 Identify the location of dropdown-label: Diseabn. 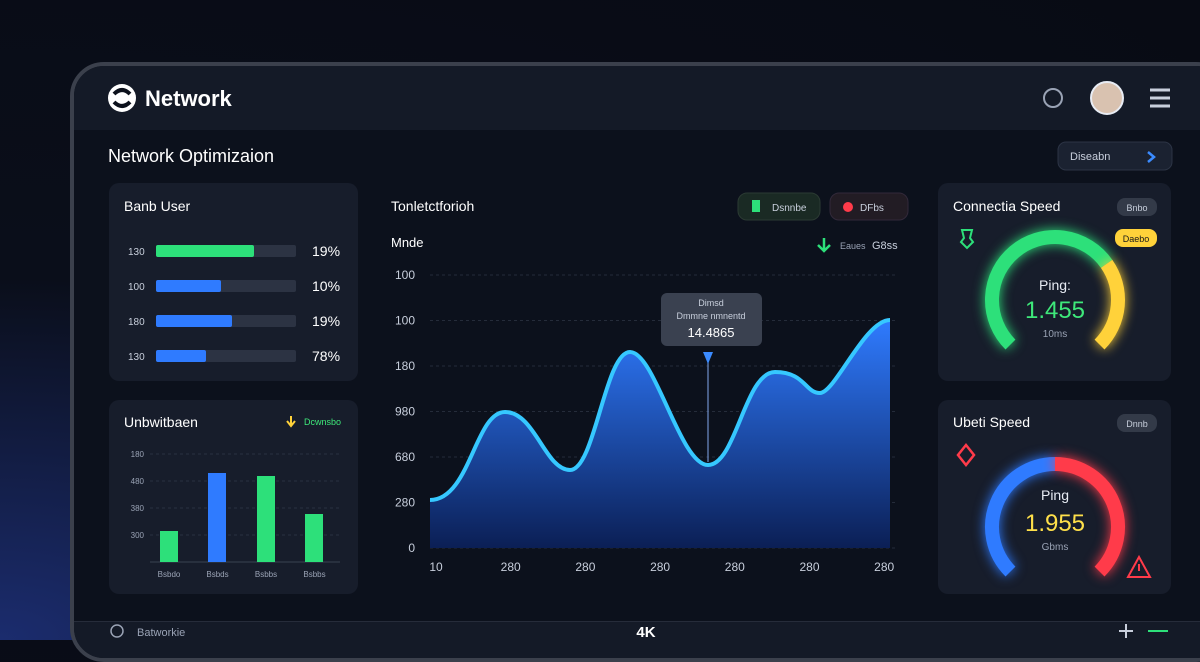
(1090, 157).